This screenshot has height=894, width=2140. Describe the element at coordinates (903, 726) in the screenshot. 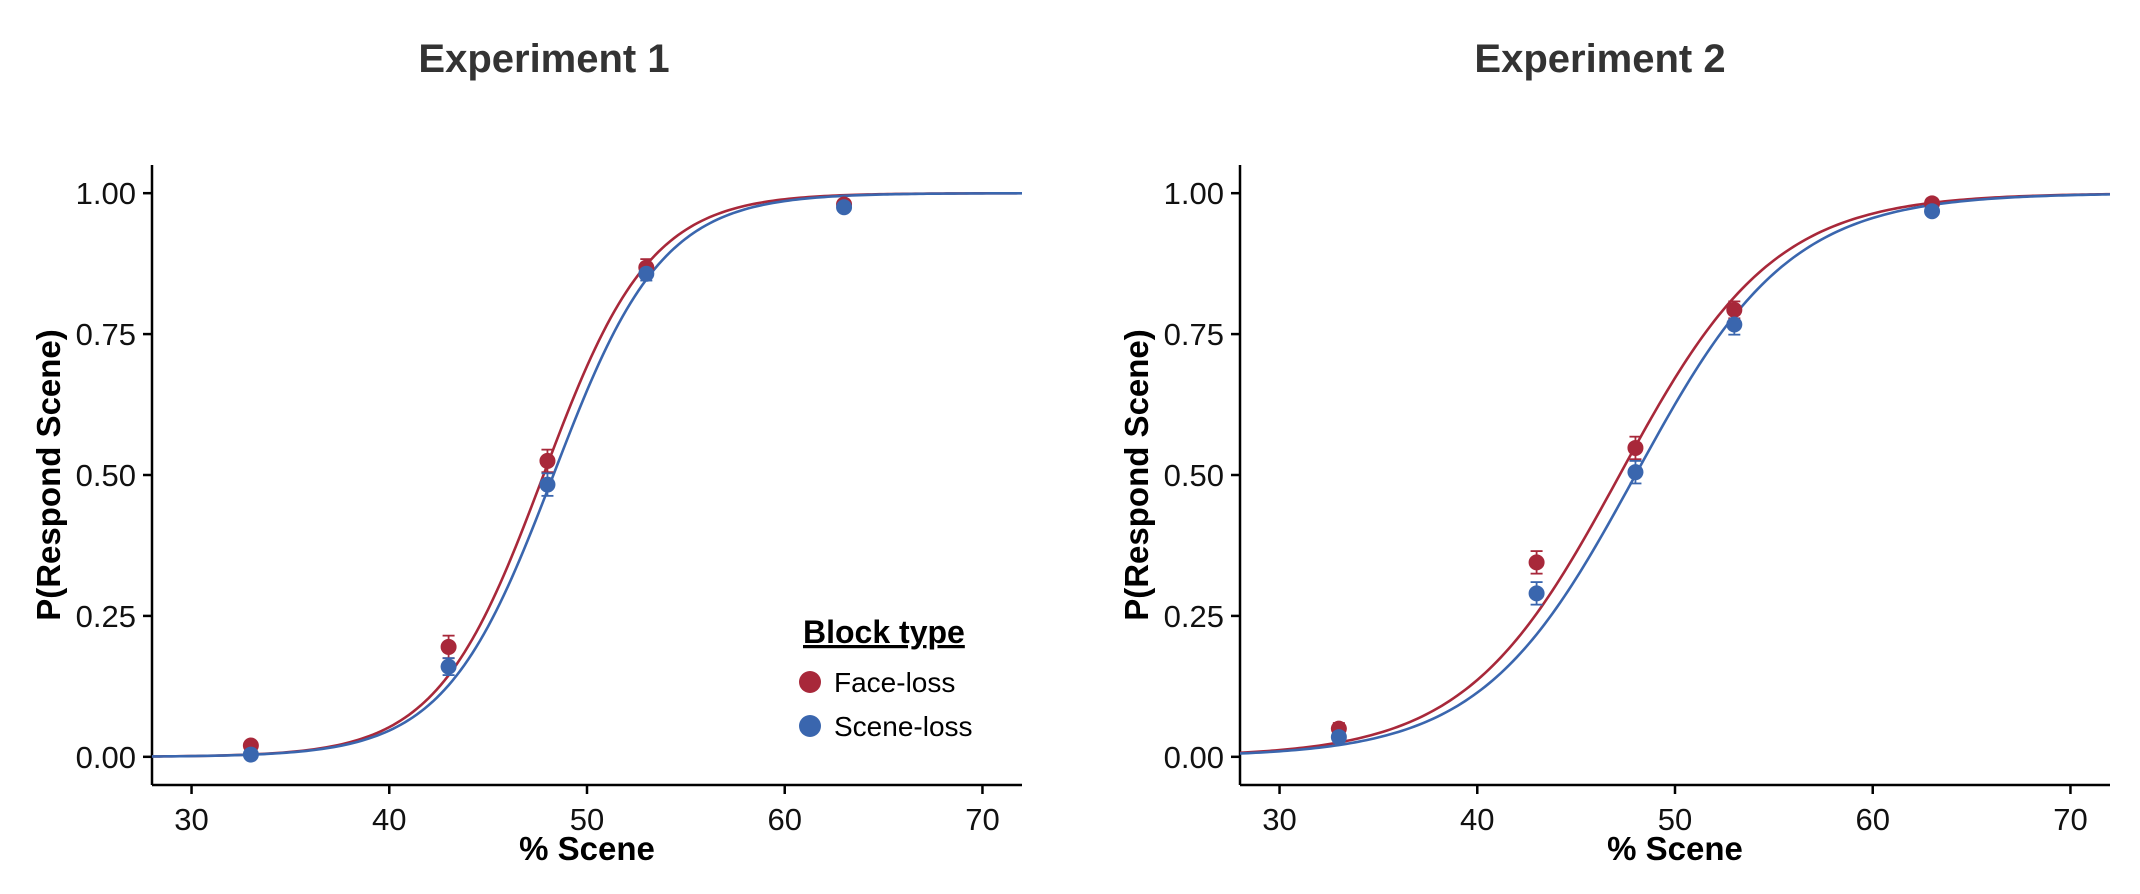

I see `legend-entry: Scene-loss` at that location.